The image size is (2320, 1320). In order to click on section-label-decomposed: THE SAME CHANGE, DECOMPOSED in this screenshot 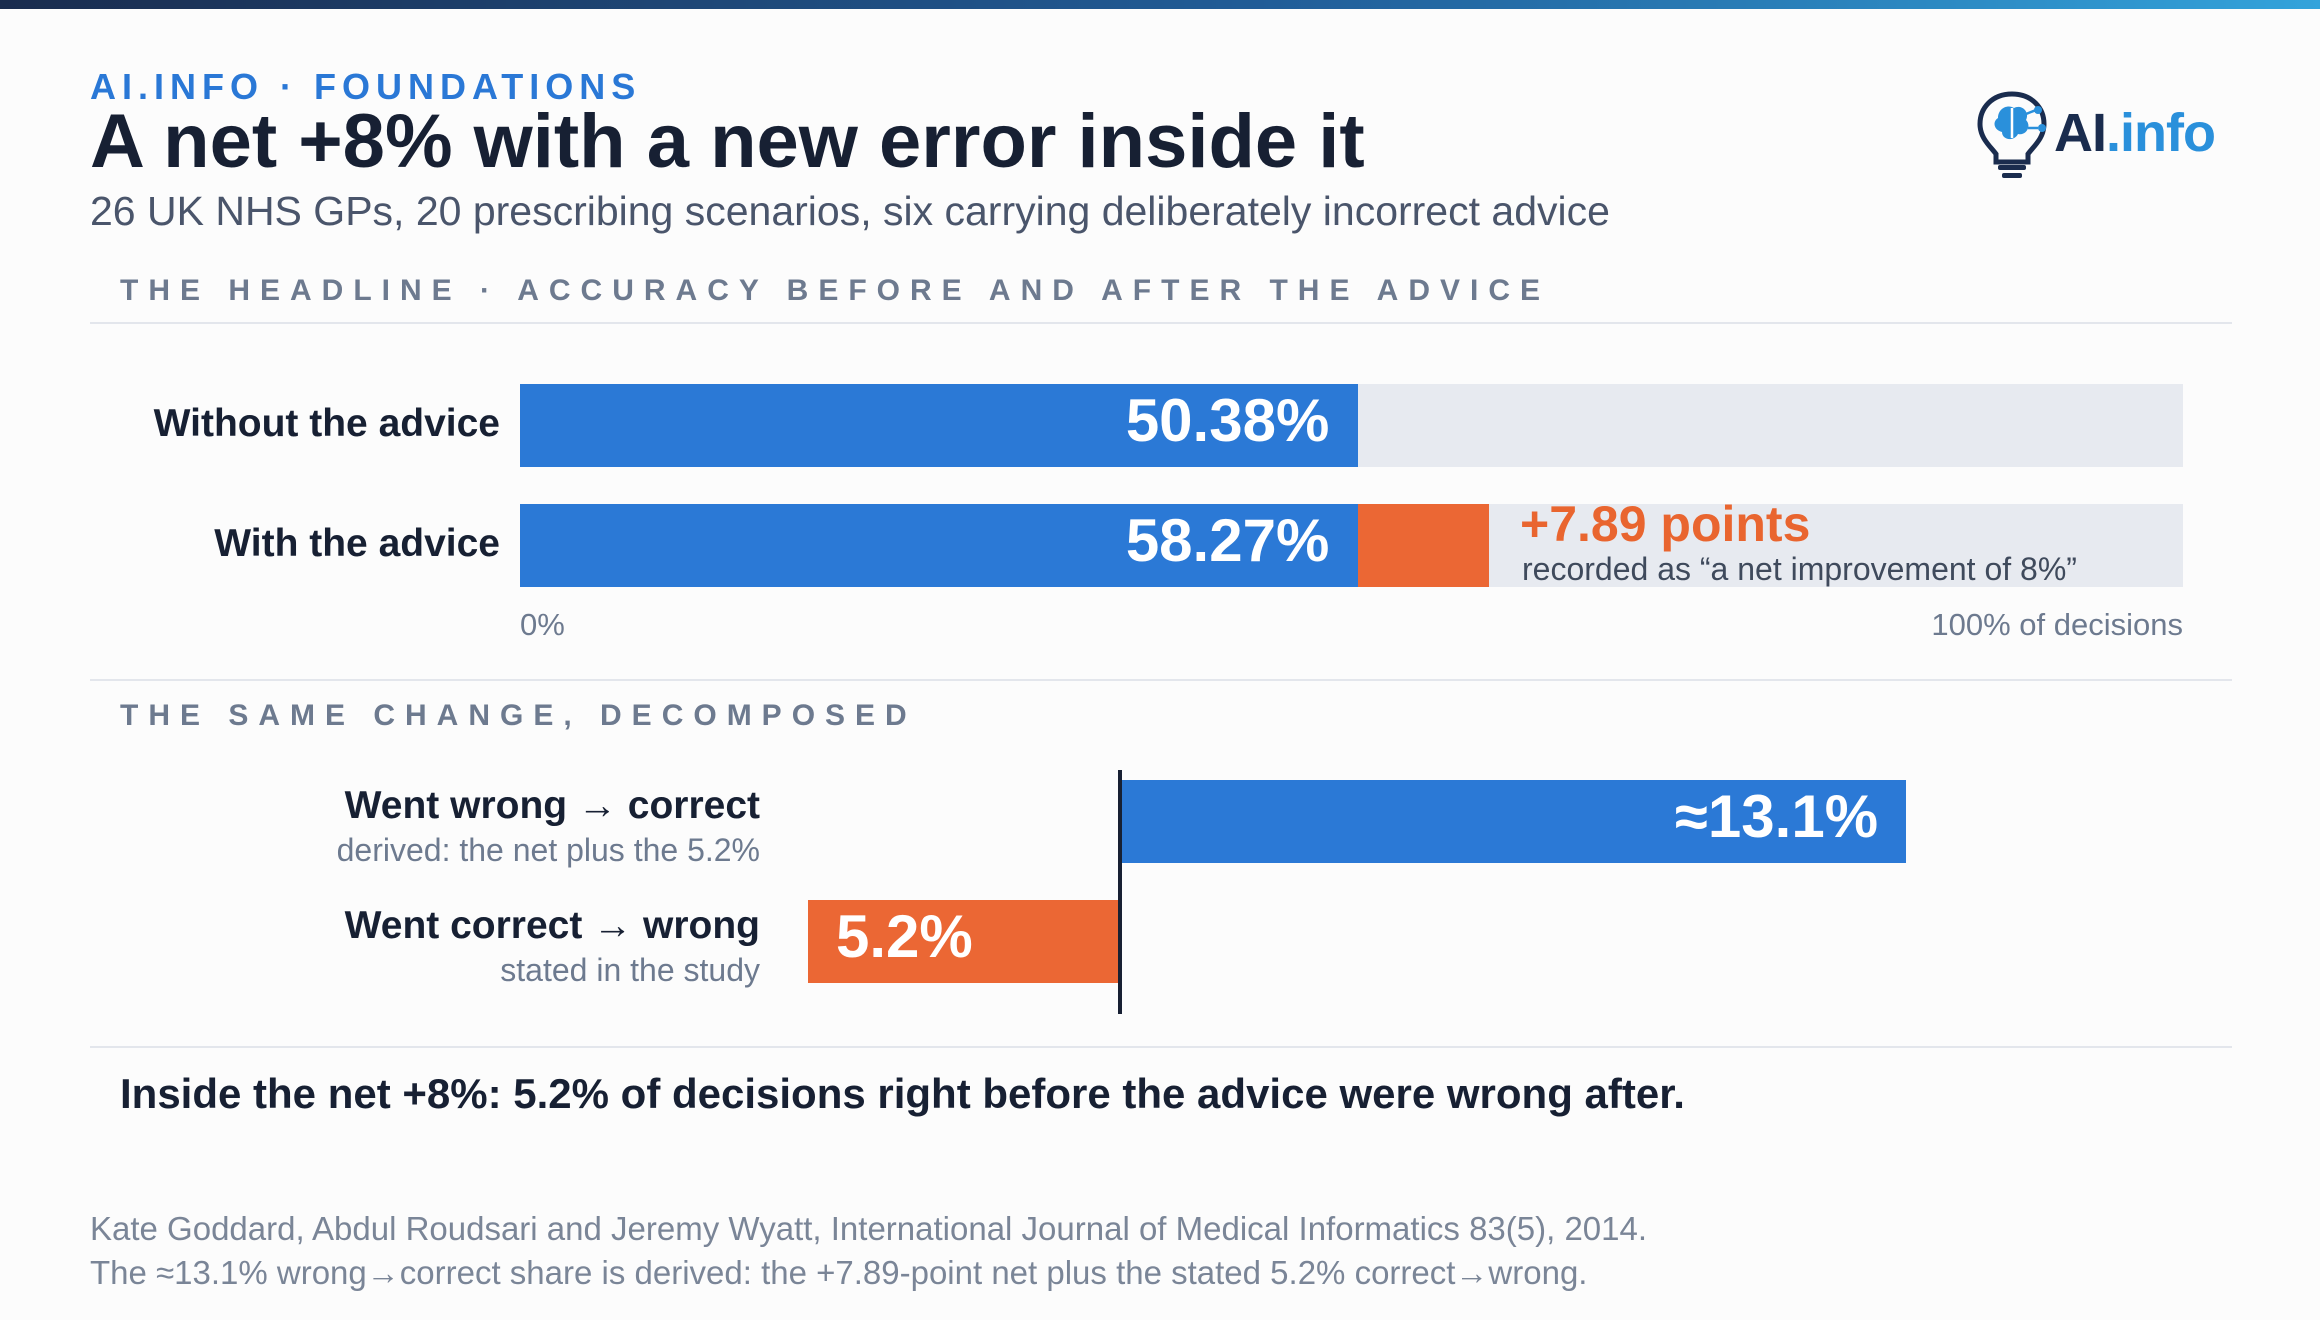, I will do `click(518, 715)`.